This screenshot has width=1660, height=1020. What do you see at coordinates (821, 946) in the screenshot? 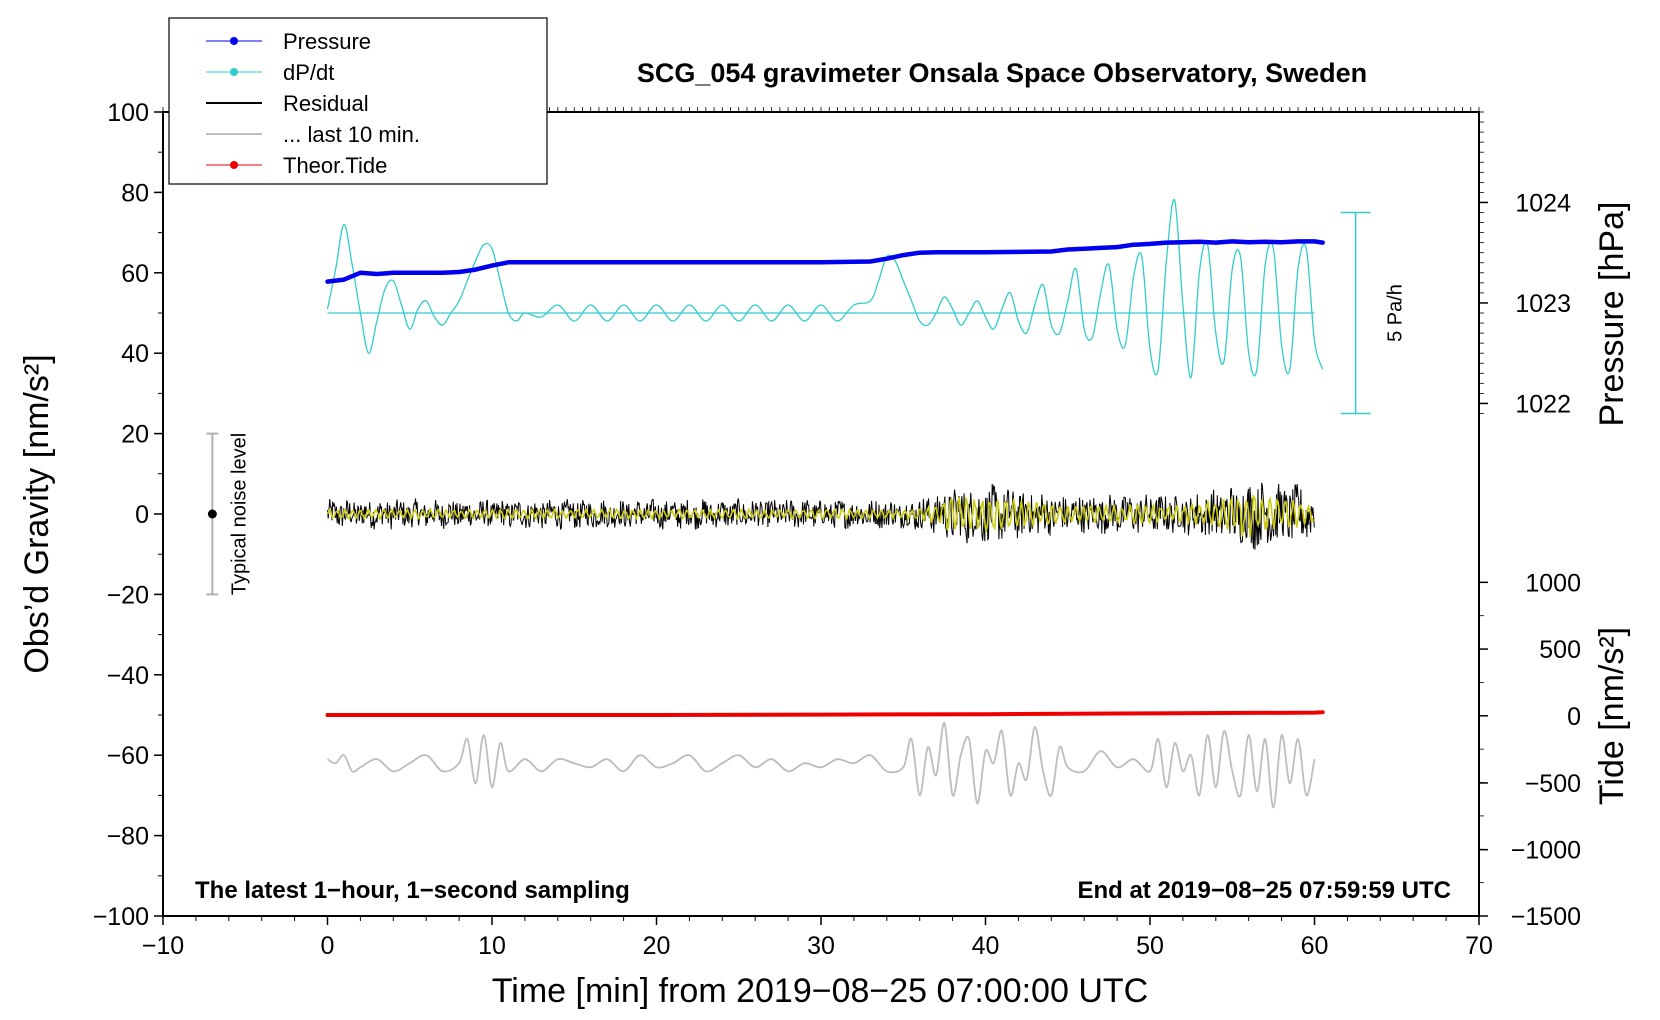
I see `x-tick-label: 30` at bounding box center [821, 946].